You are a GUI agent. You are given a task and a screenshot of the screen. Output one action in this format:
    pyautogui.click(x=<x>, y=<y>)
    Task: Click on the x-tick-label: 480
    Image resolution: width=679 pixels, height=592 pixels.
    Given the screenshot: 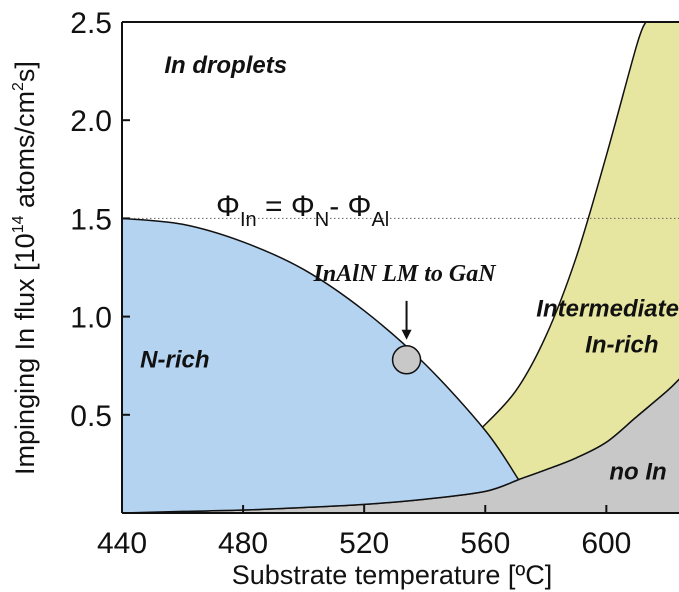 What is the action you would take?
    pyautogui.click(x=243, y=543)
    